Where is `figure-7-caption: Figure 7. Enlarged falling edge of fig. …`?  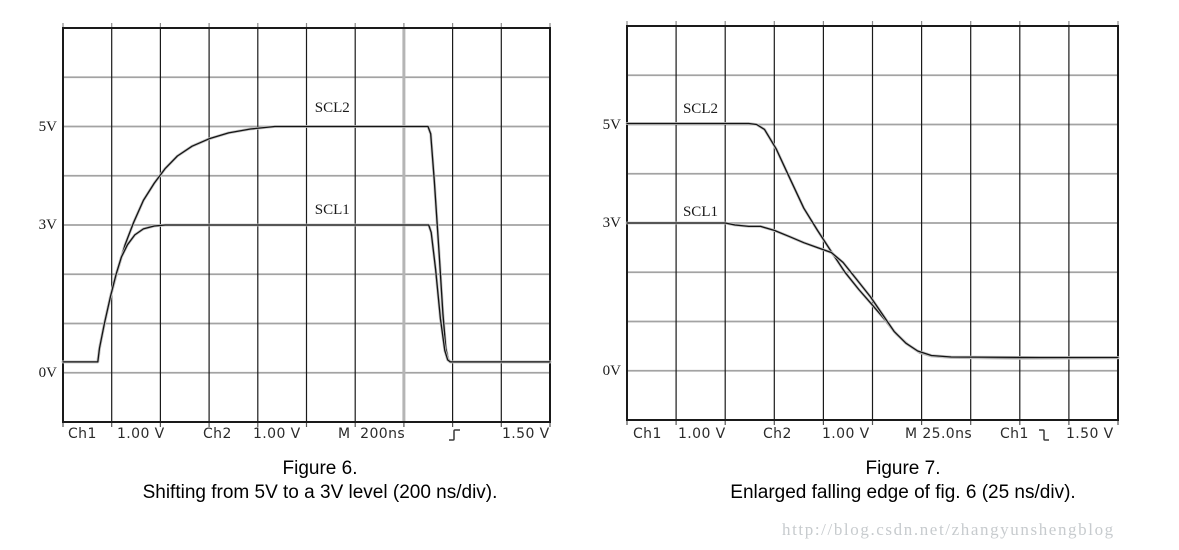
figure-7-caption: Figure 7. Enlarged falling edge of fig. … is located at coordinates (903, 481).